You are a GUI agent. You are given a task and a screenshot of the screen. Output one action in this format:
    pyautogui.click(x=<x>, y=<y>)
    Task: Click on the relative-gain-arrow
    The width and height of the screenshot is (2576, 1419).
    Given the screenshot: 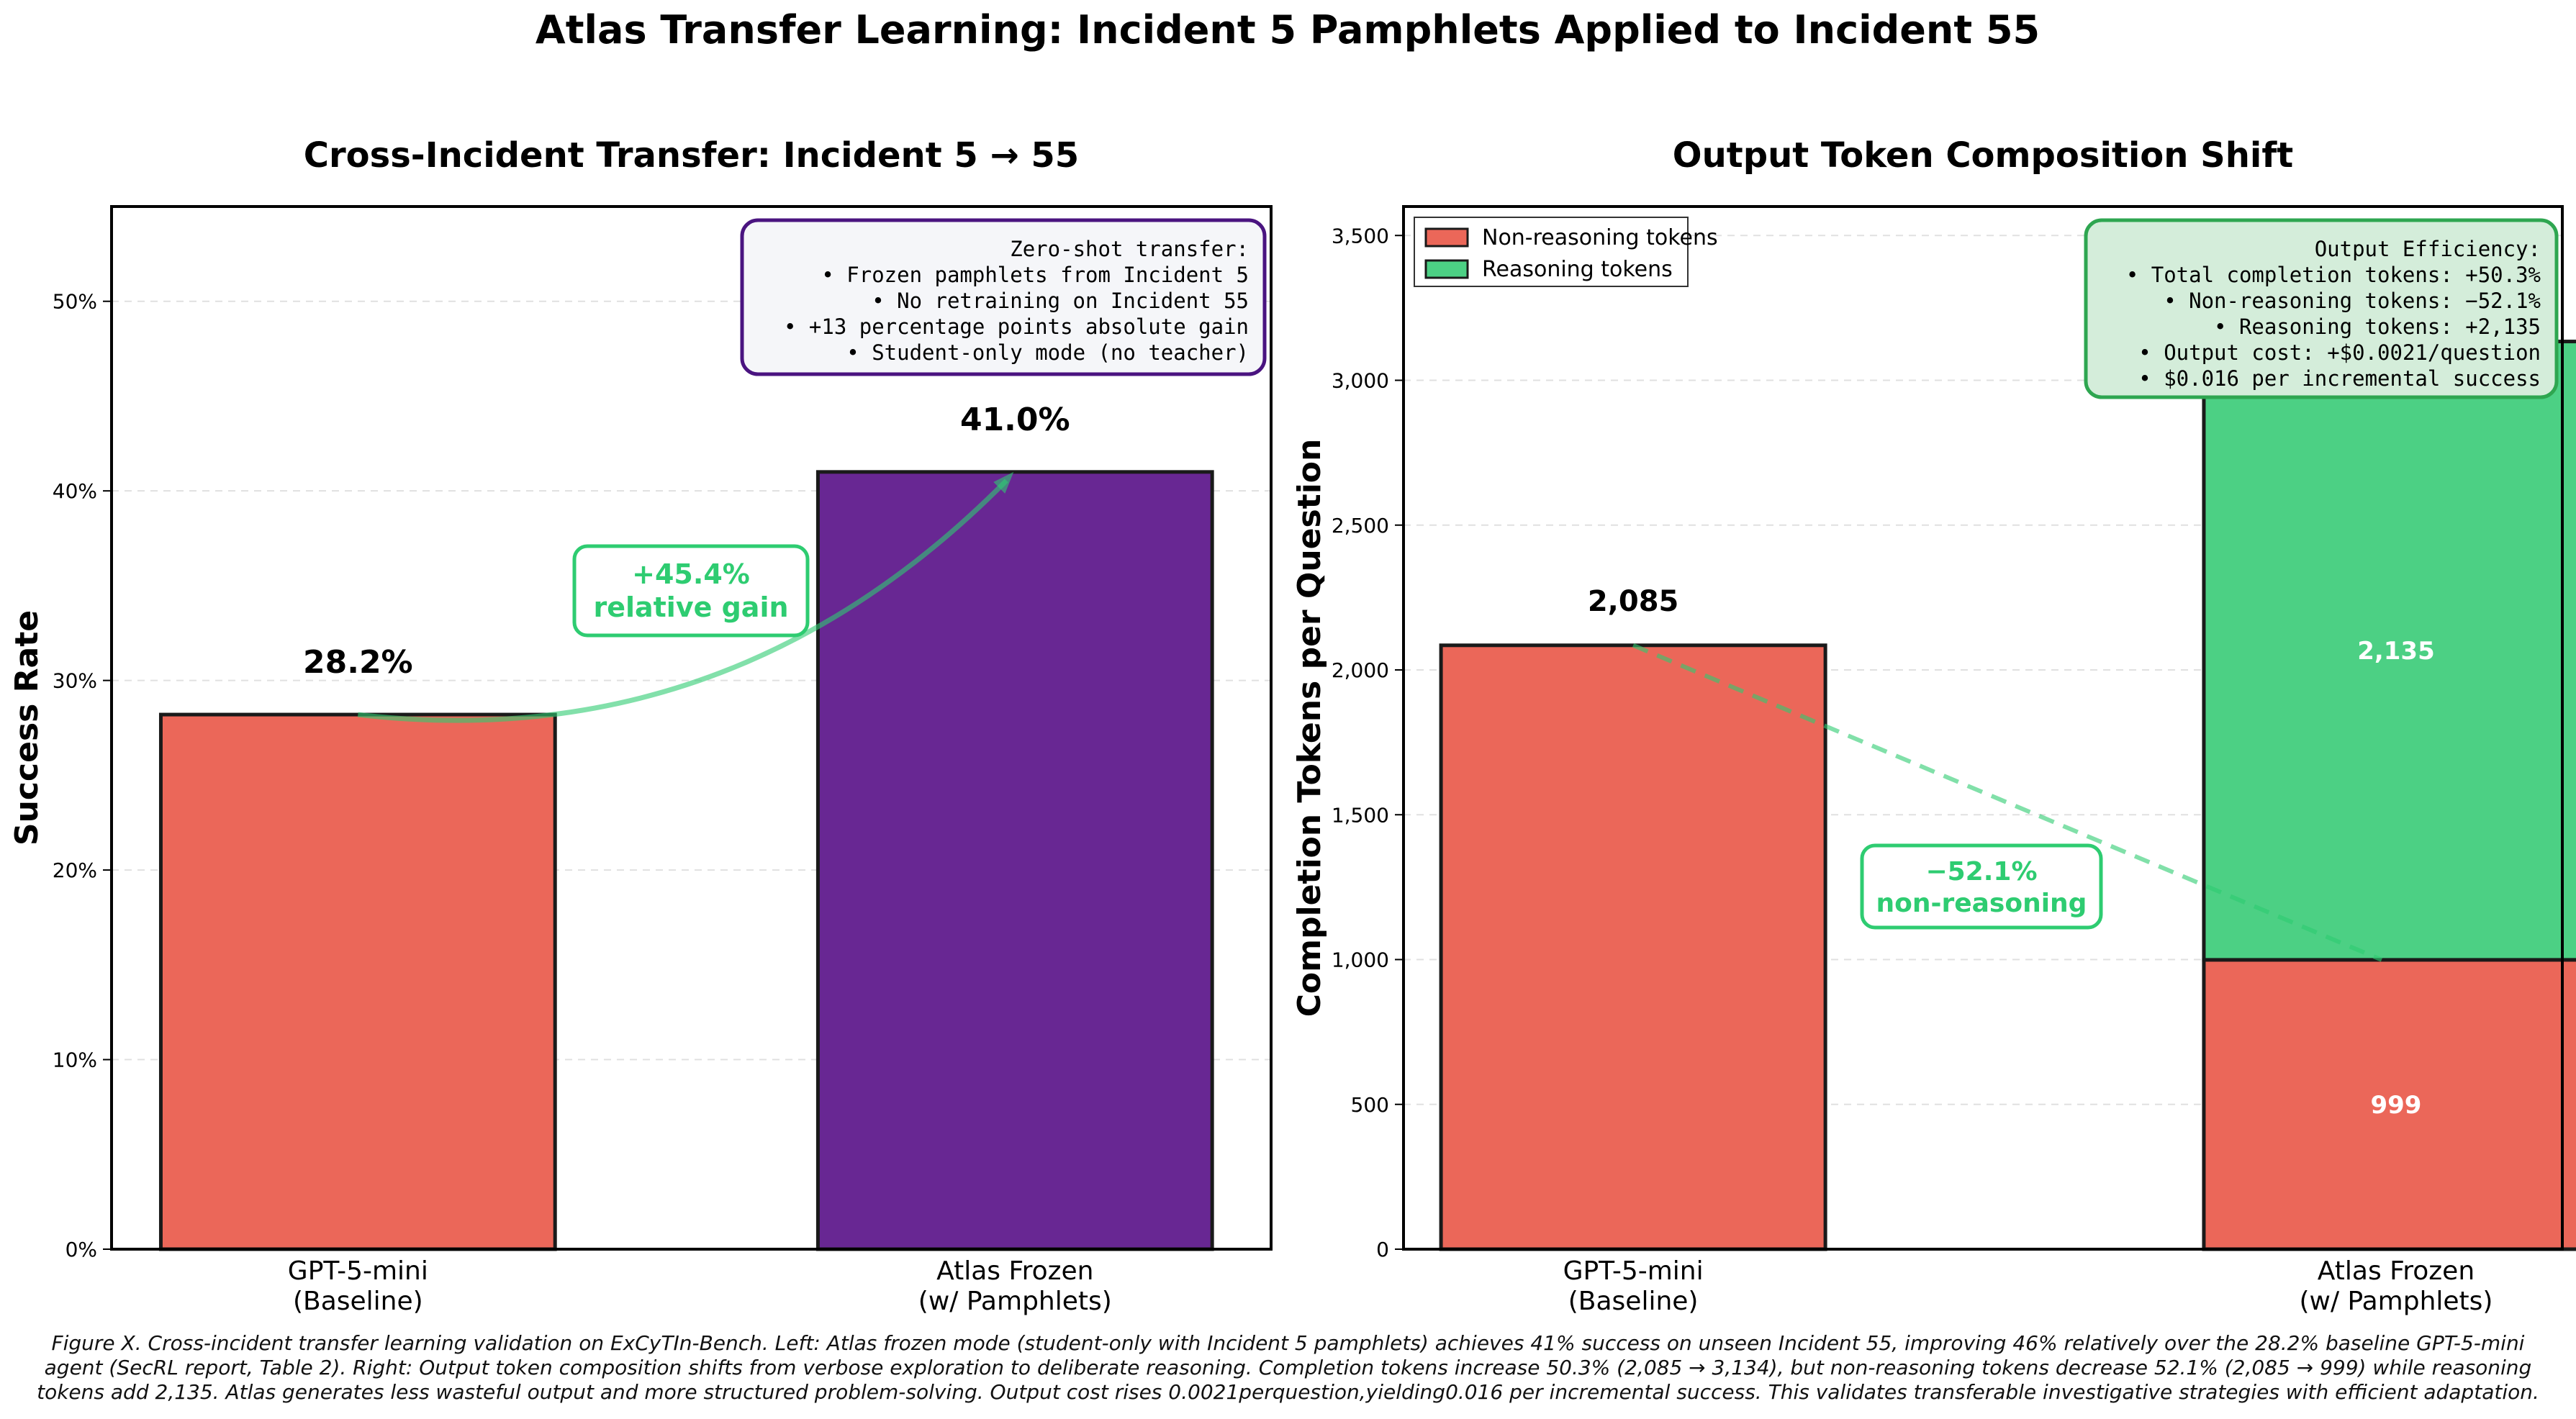 What is the action you would take?
    pyautogui.click(x=682, y=601)
    